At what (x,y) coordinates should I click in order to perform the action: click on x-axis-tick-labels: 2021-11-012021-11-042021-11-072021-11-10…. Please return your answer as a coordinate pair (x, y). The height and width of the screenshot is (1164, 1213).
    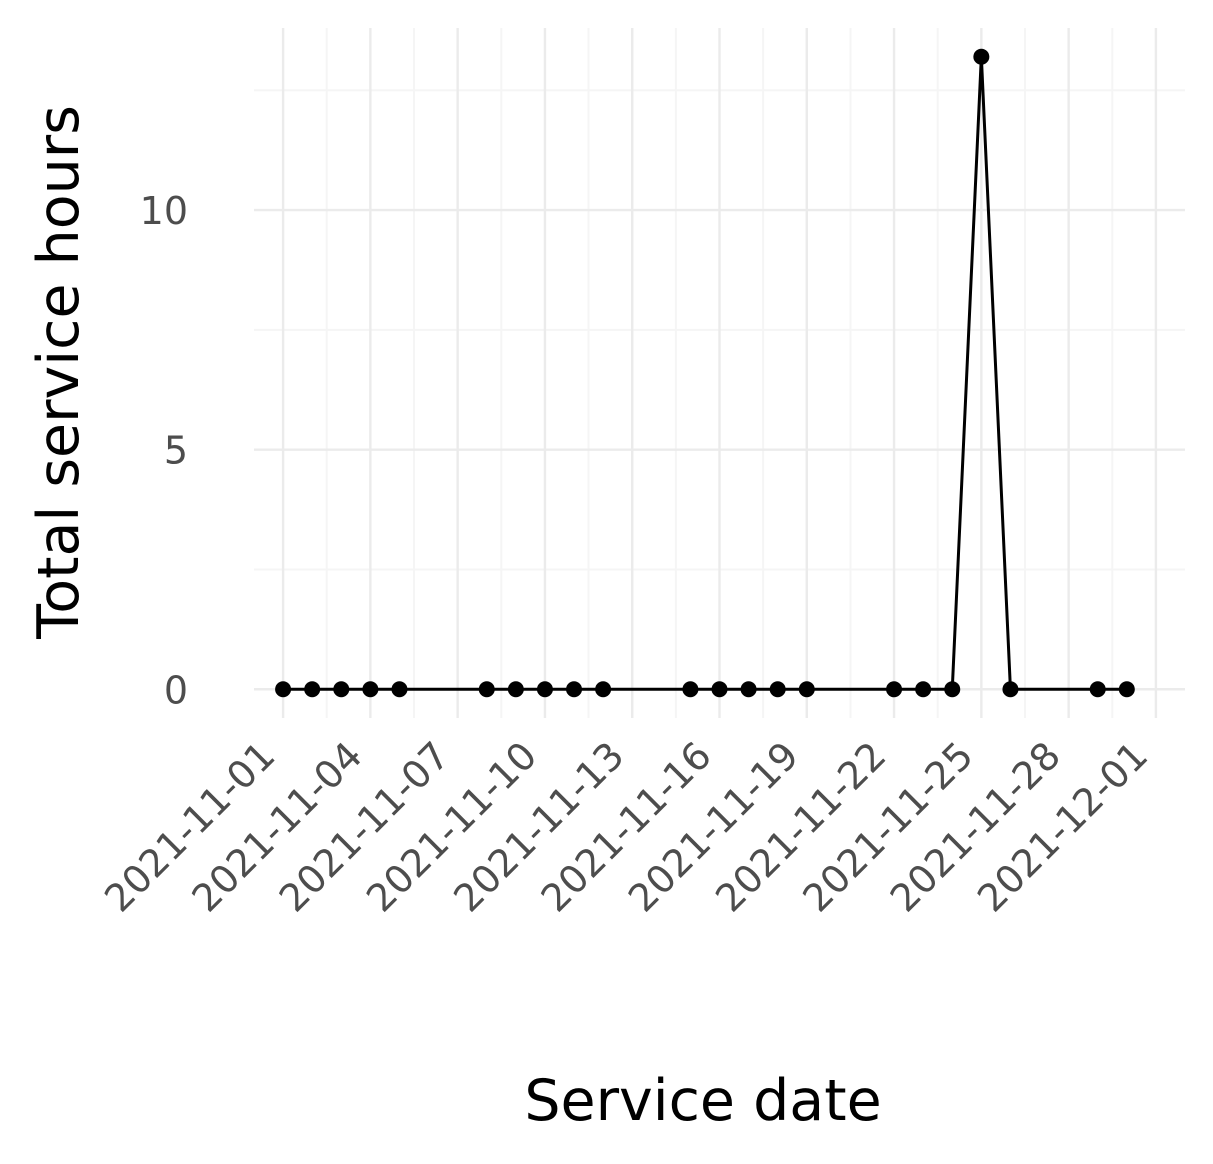
    Looking at the image, I should click on (626, 826).